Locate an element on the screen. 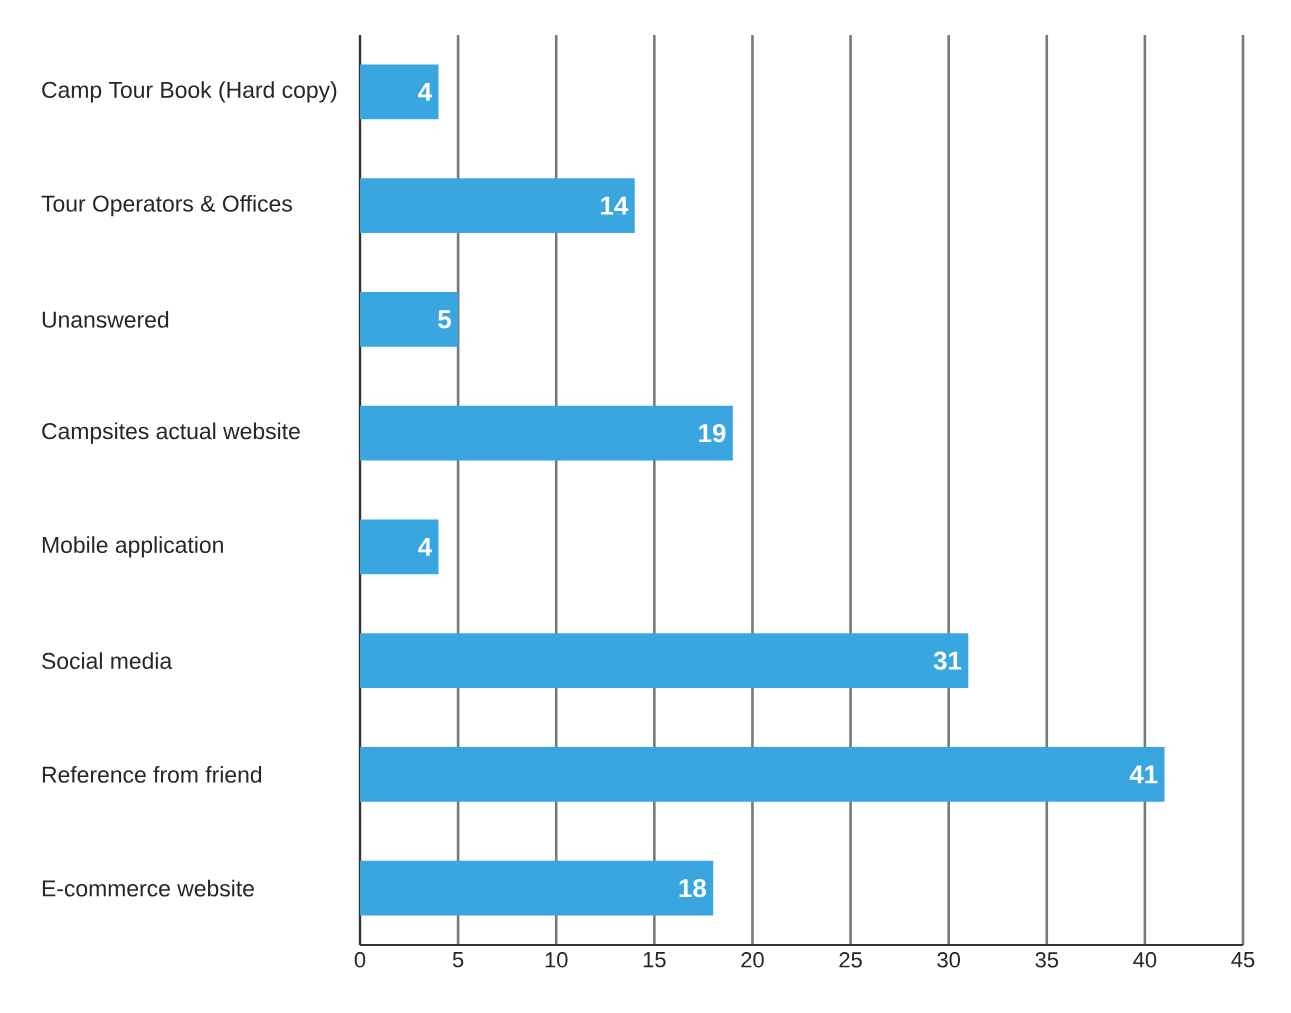 The image size is (1291, 1013). data-label: 19 is located at coordinates (712, 433).